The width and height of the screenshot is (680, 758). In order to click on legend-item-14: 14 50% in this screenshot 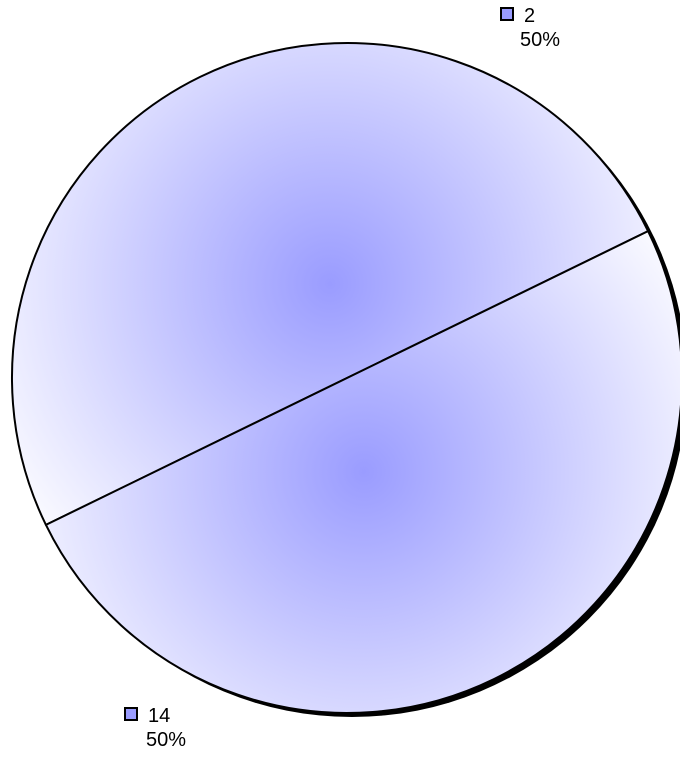, I will do `click(155, 728)`.